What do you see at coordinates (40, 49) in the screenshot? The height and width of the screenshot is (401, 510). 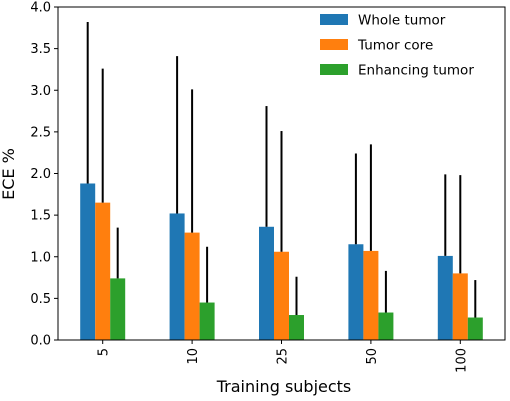 I see `y-tick-label: 3.5` at bounding box center [40, 49].